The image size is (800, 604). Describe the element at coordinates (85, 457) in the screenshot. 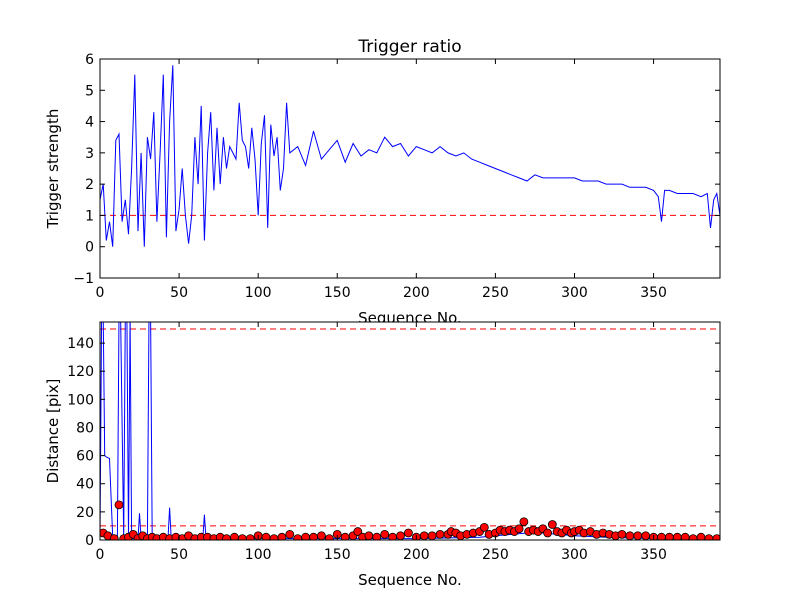

I see `y-tick-label: 60` at that location.